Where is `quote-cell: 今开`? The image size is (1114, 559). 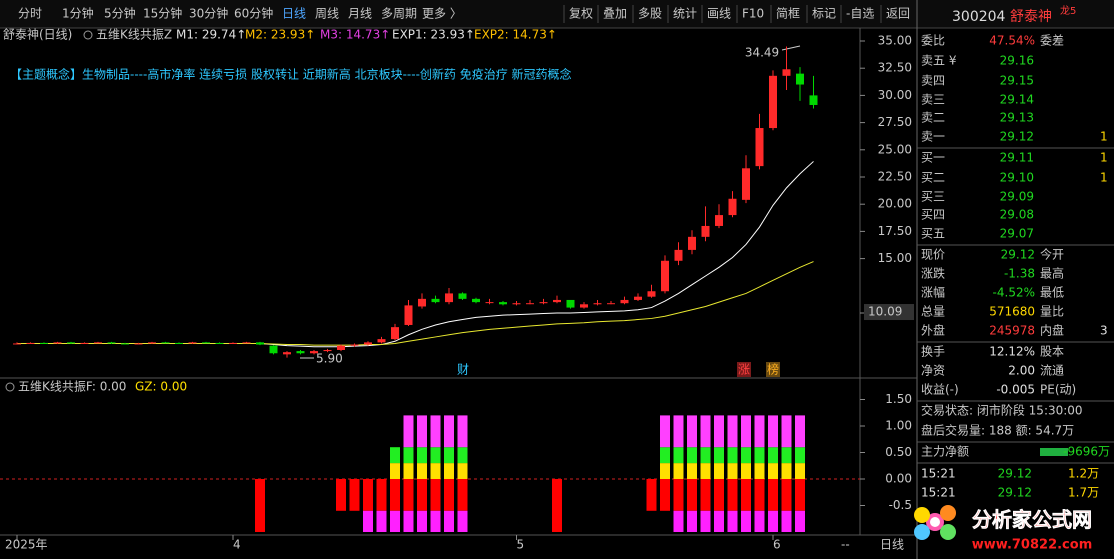
quote-cell: 今开 is located at coordinates (1052, 254).